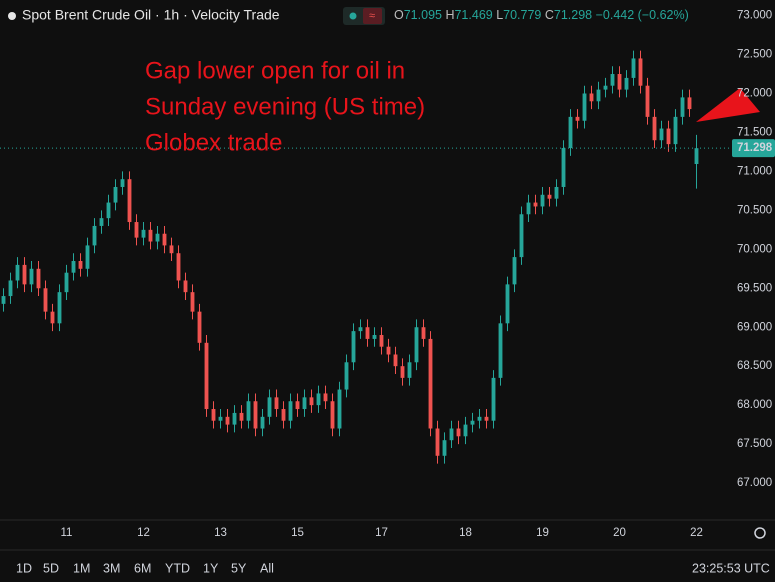 This screenshot has height=582, width=775. Describe the element at coordinates (754, 55) in the screenshot. I see `y-tick-label: 72.500` at that location.